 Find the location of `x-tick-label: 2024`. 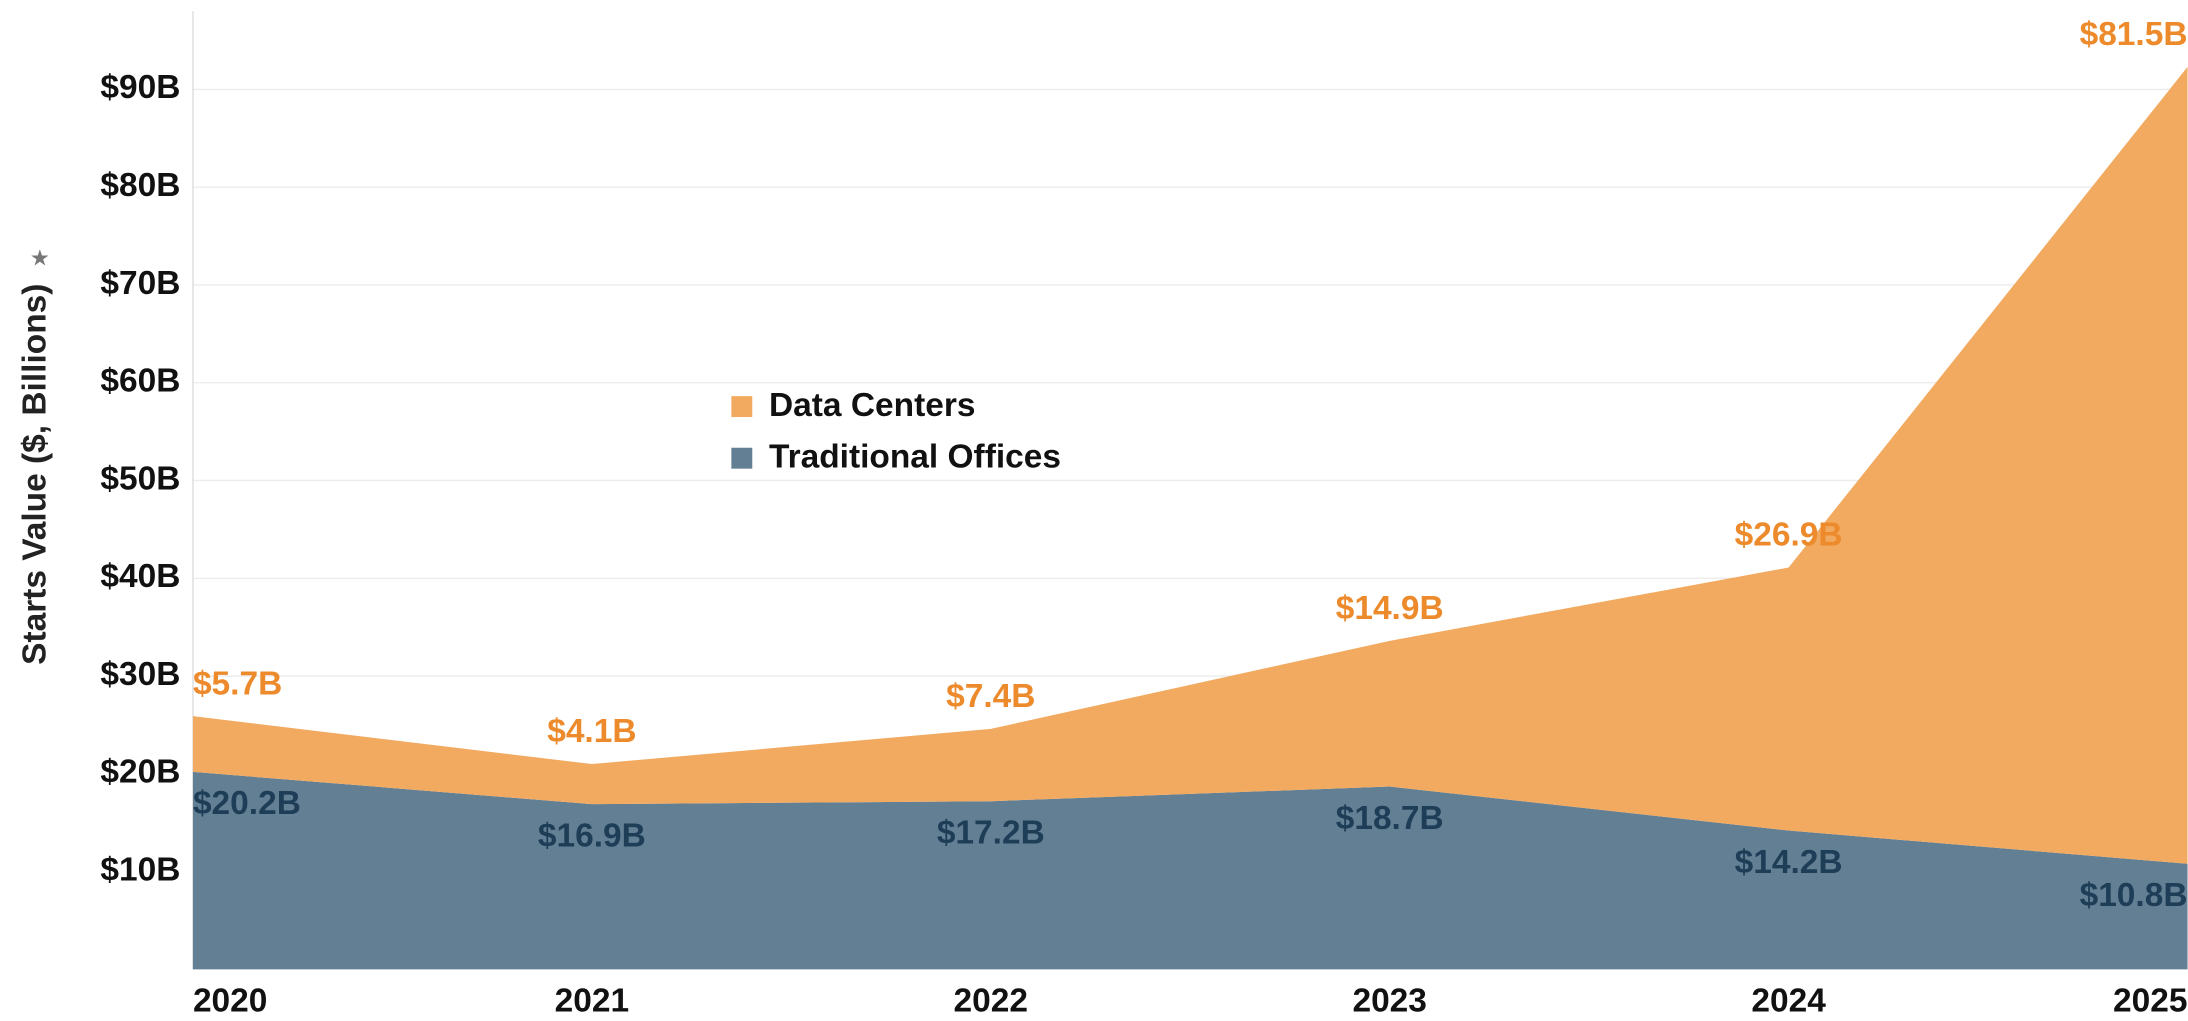

x-tick-label: 2024 is located at coordinates (1788, 1001).